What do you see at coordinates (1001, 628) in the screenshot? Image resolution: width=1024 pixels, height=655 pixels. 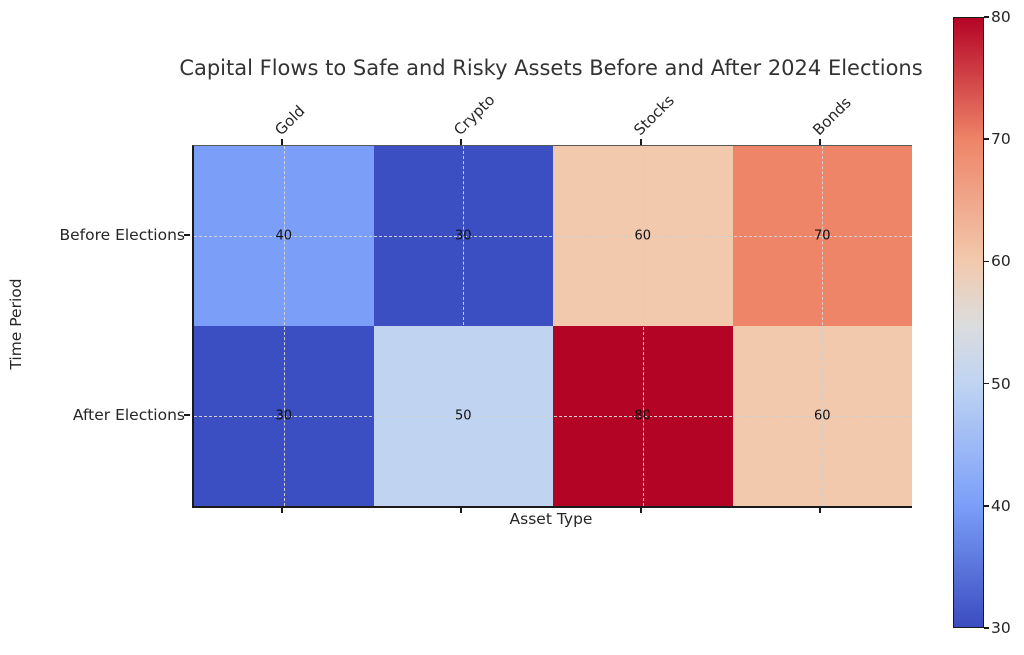 I see `colorbar-tick-label: 30` at bounding box center [1001, 628].